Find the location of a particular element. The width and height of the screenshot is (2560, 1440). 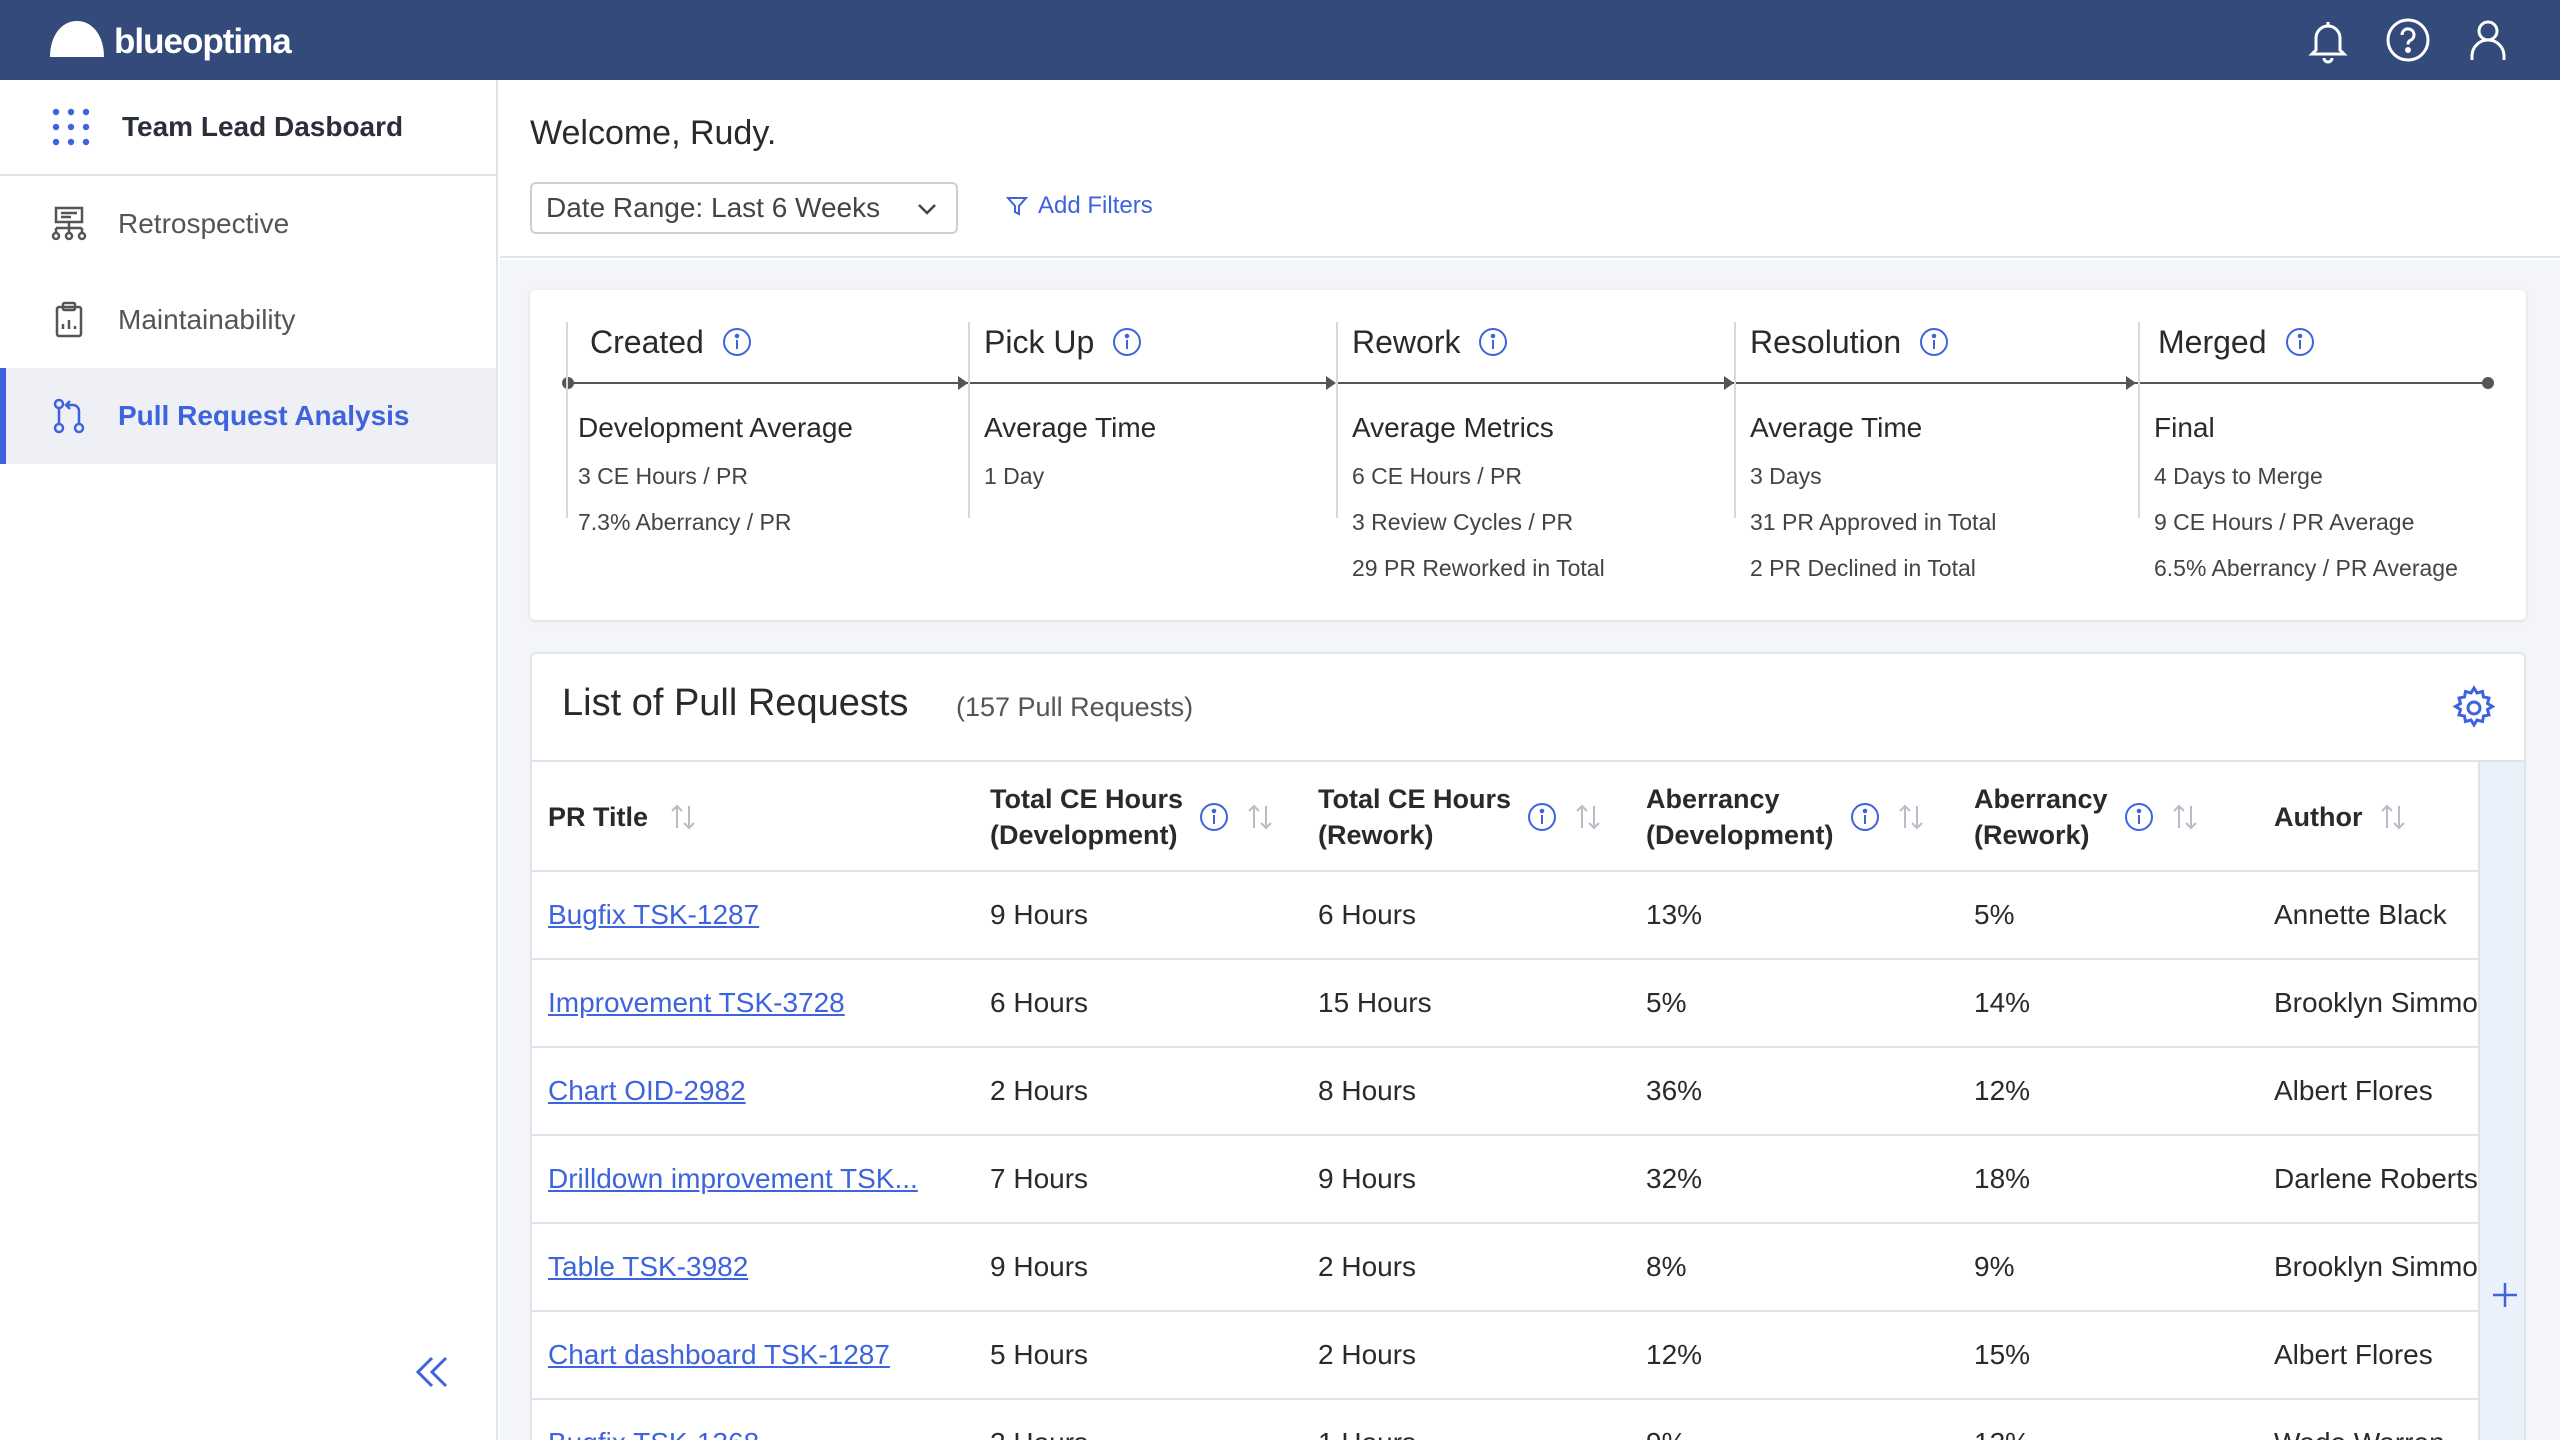

top-bar: blueoptima is located at coordinates (1280, 40).